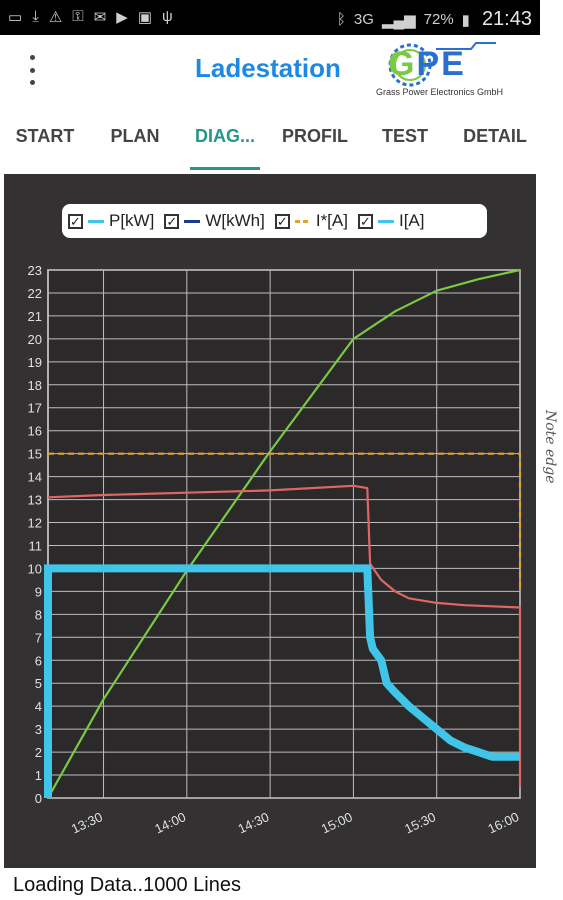 Image resolution: width=563 pixels, height=900 pixels. Describe the element at coordinates (35, 16) in the screenshot. I see `download-icon: ⤓` at that location.